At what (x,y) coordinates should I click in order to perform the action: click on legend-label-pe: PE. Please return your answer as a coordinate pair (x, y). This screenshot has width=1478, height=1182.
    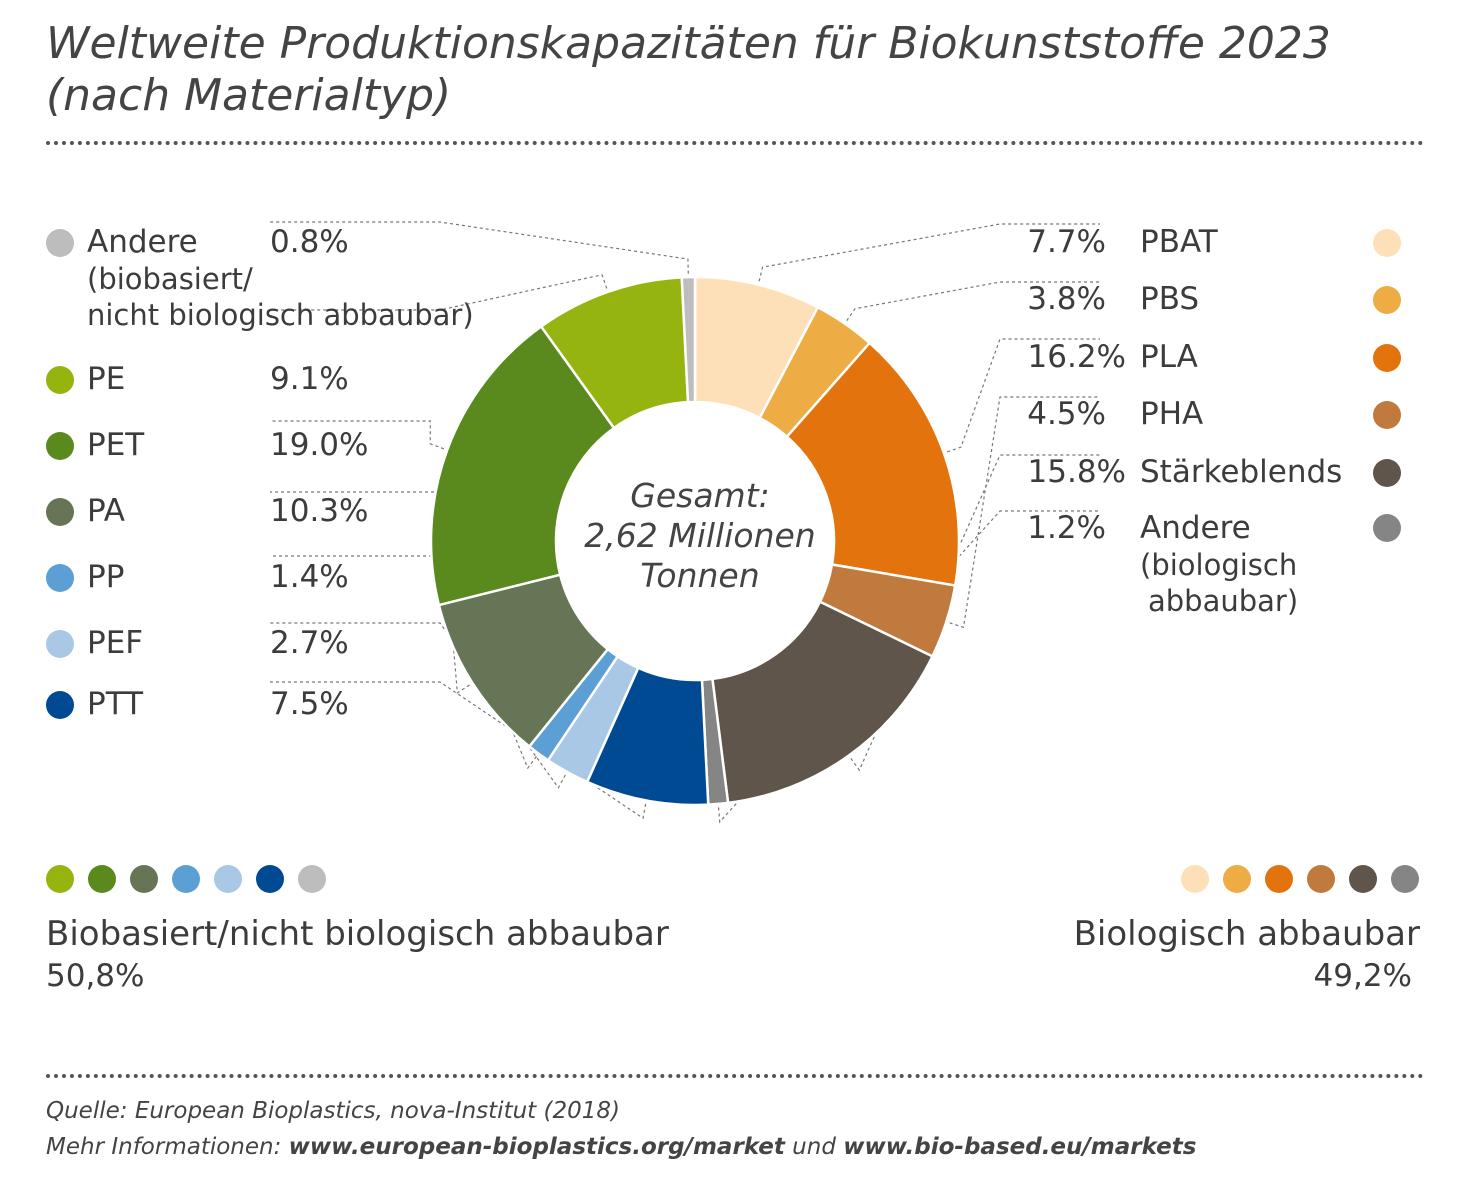
    Looking at the image, I should click on (106, 379).